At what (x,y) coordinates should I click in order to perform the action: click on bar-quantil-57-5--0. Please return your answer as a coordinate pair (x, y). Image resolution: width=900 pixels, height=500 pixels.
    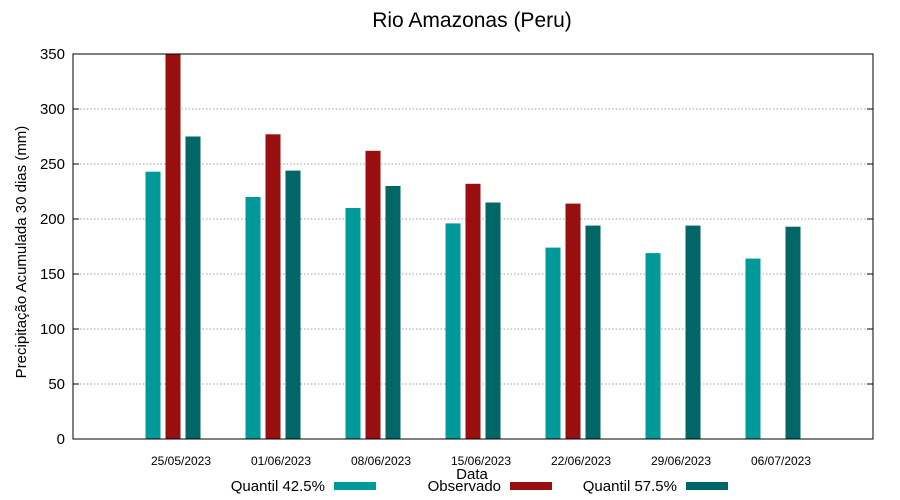
    Looking at the image, I should click on (193, 287).